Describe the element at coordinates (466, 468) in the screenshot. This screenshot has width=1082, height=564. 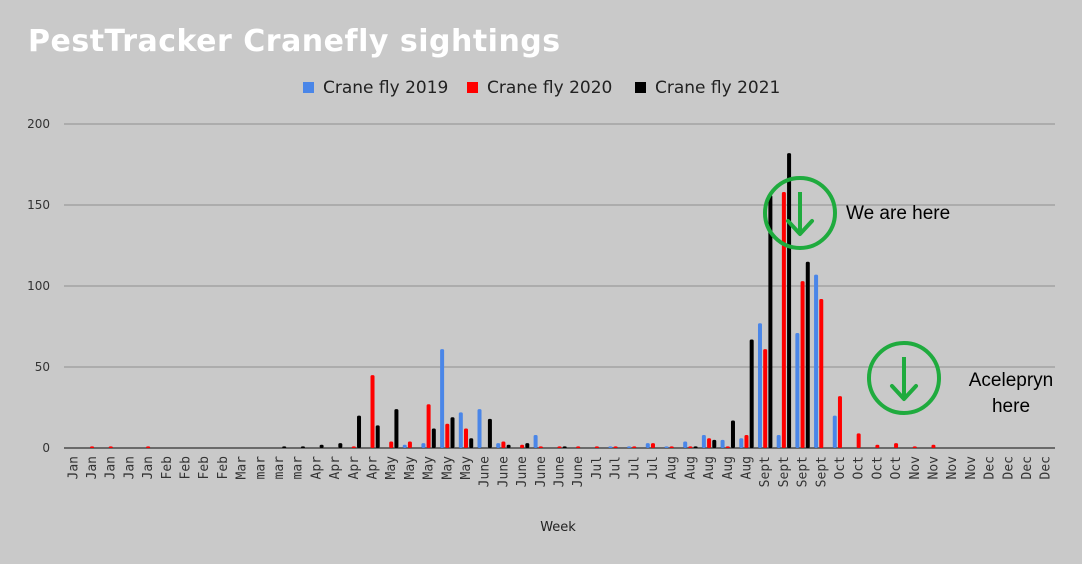
I see `x-tick-label: May` at that location.